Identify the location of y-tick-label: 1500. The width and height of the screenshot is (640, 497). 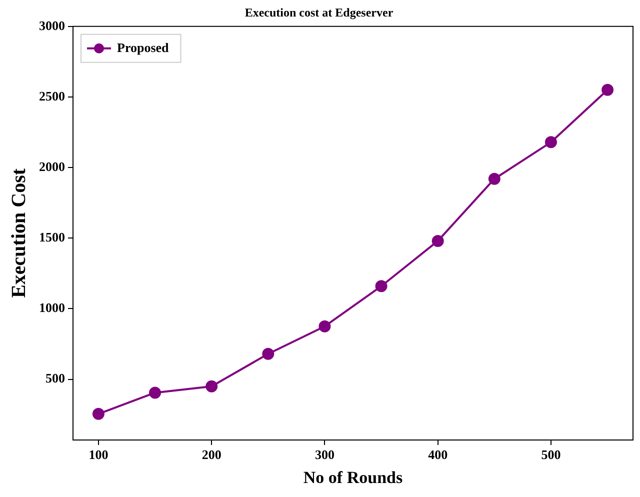
(52, 237).